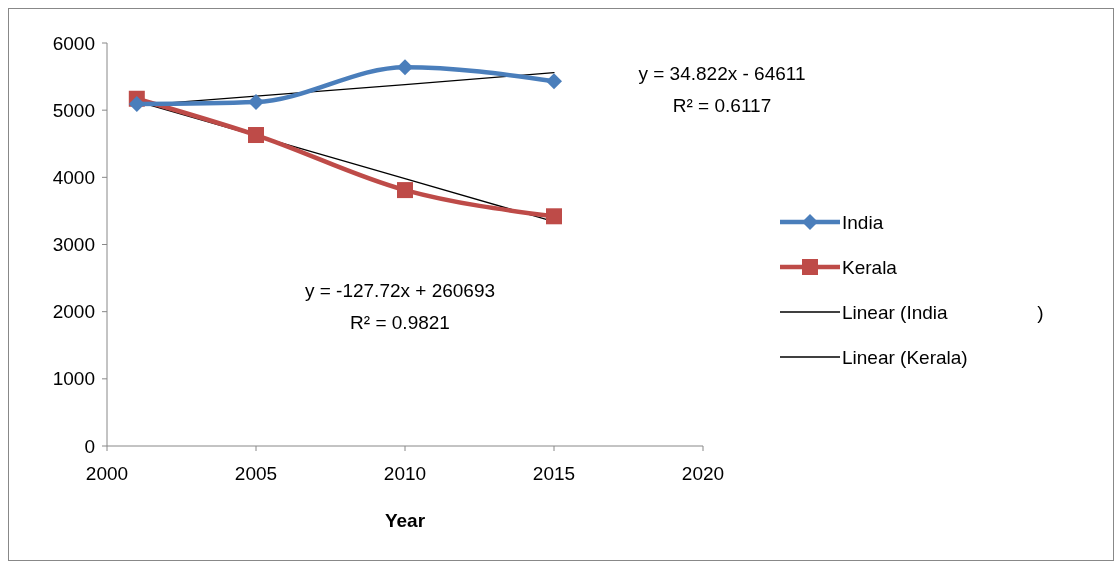  Describe the element at coordinates (73, 245) in the screenshot. I see `y-tick-label: 3000` at that location.